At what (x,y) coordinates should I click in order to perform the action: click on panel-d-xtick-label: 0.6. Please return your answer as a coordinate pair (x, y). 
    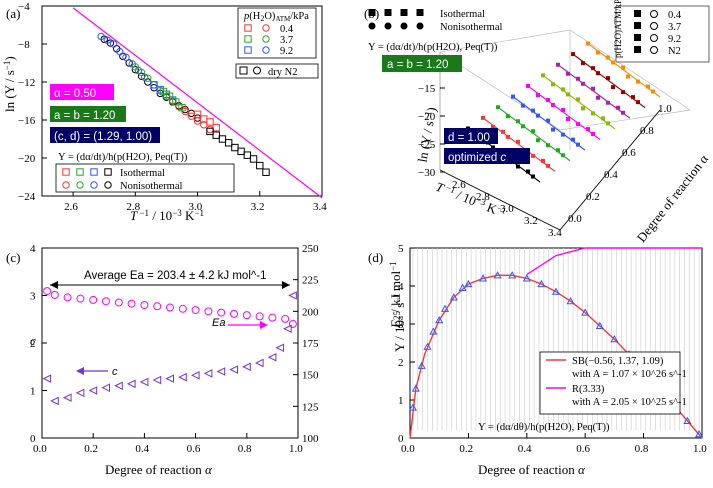
    Looking at the image, I should click on (583, 449).